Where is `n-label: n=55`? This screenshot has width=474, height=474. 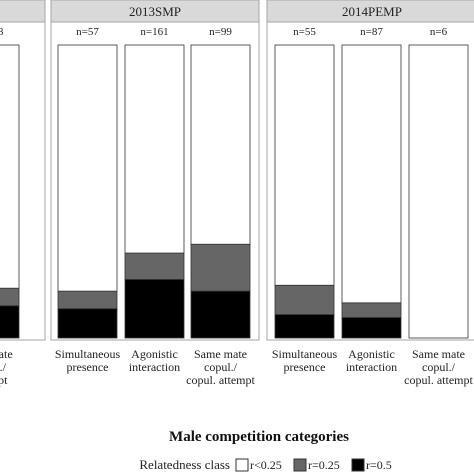
n-label: n=55 is located at coordinates (304, 32).